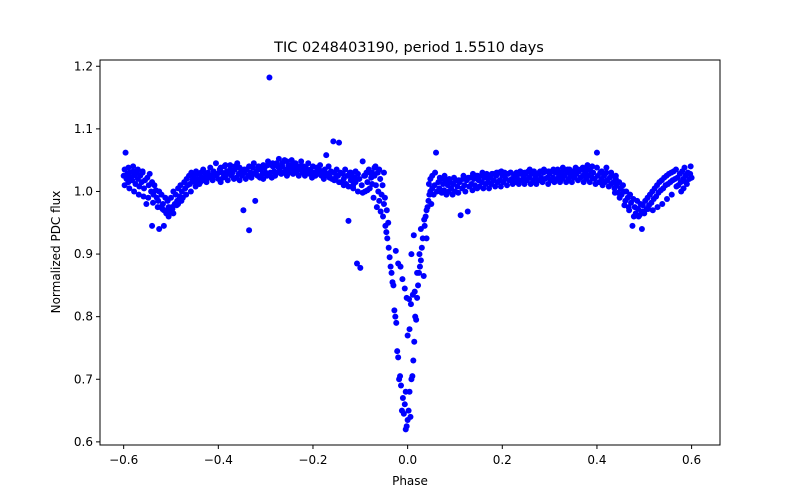 The image size is (800, 500). I want to click on y-axis-label: Normalized PDC flux, so click(56, 252).